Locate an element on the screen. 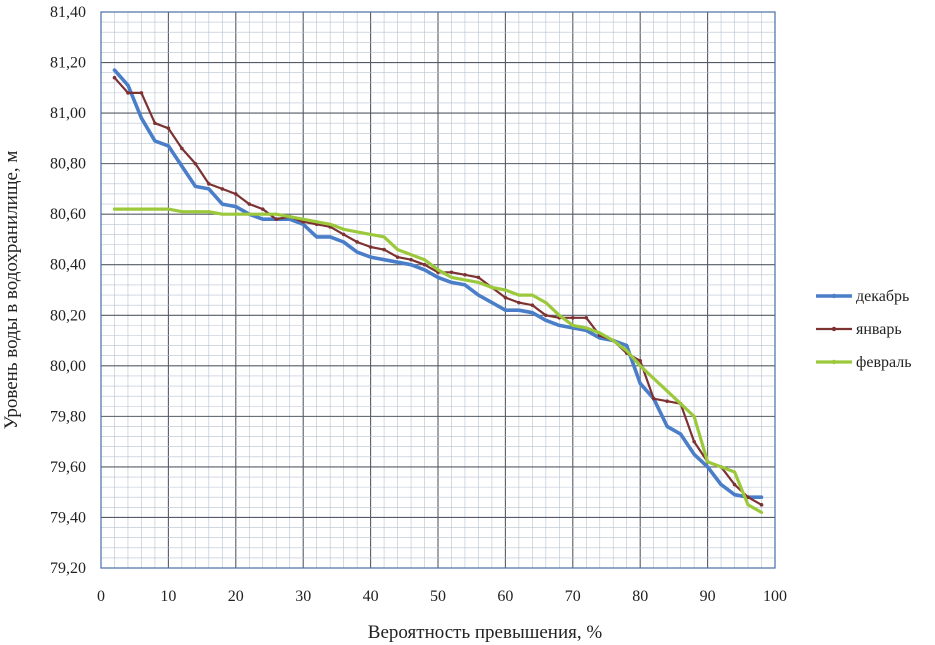  y-tick-label: 80,80 is located at coordinates (68, 164).